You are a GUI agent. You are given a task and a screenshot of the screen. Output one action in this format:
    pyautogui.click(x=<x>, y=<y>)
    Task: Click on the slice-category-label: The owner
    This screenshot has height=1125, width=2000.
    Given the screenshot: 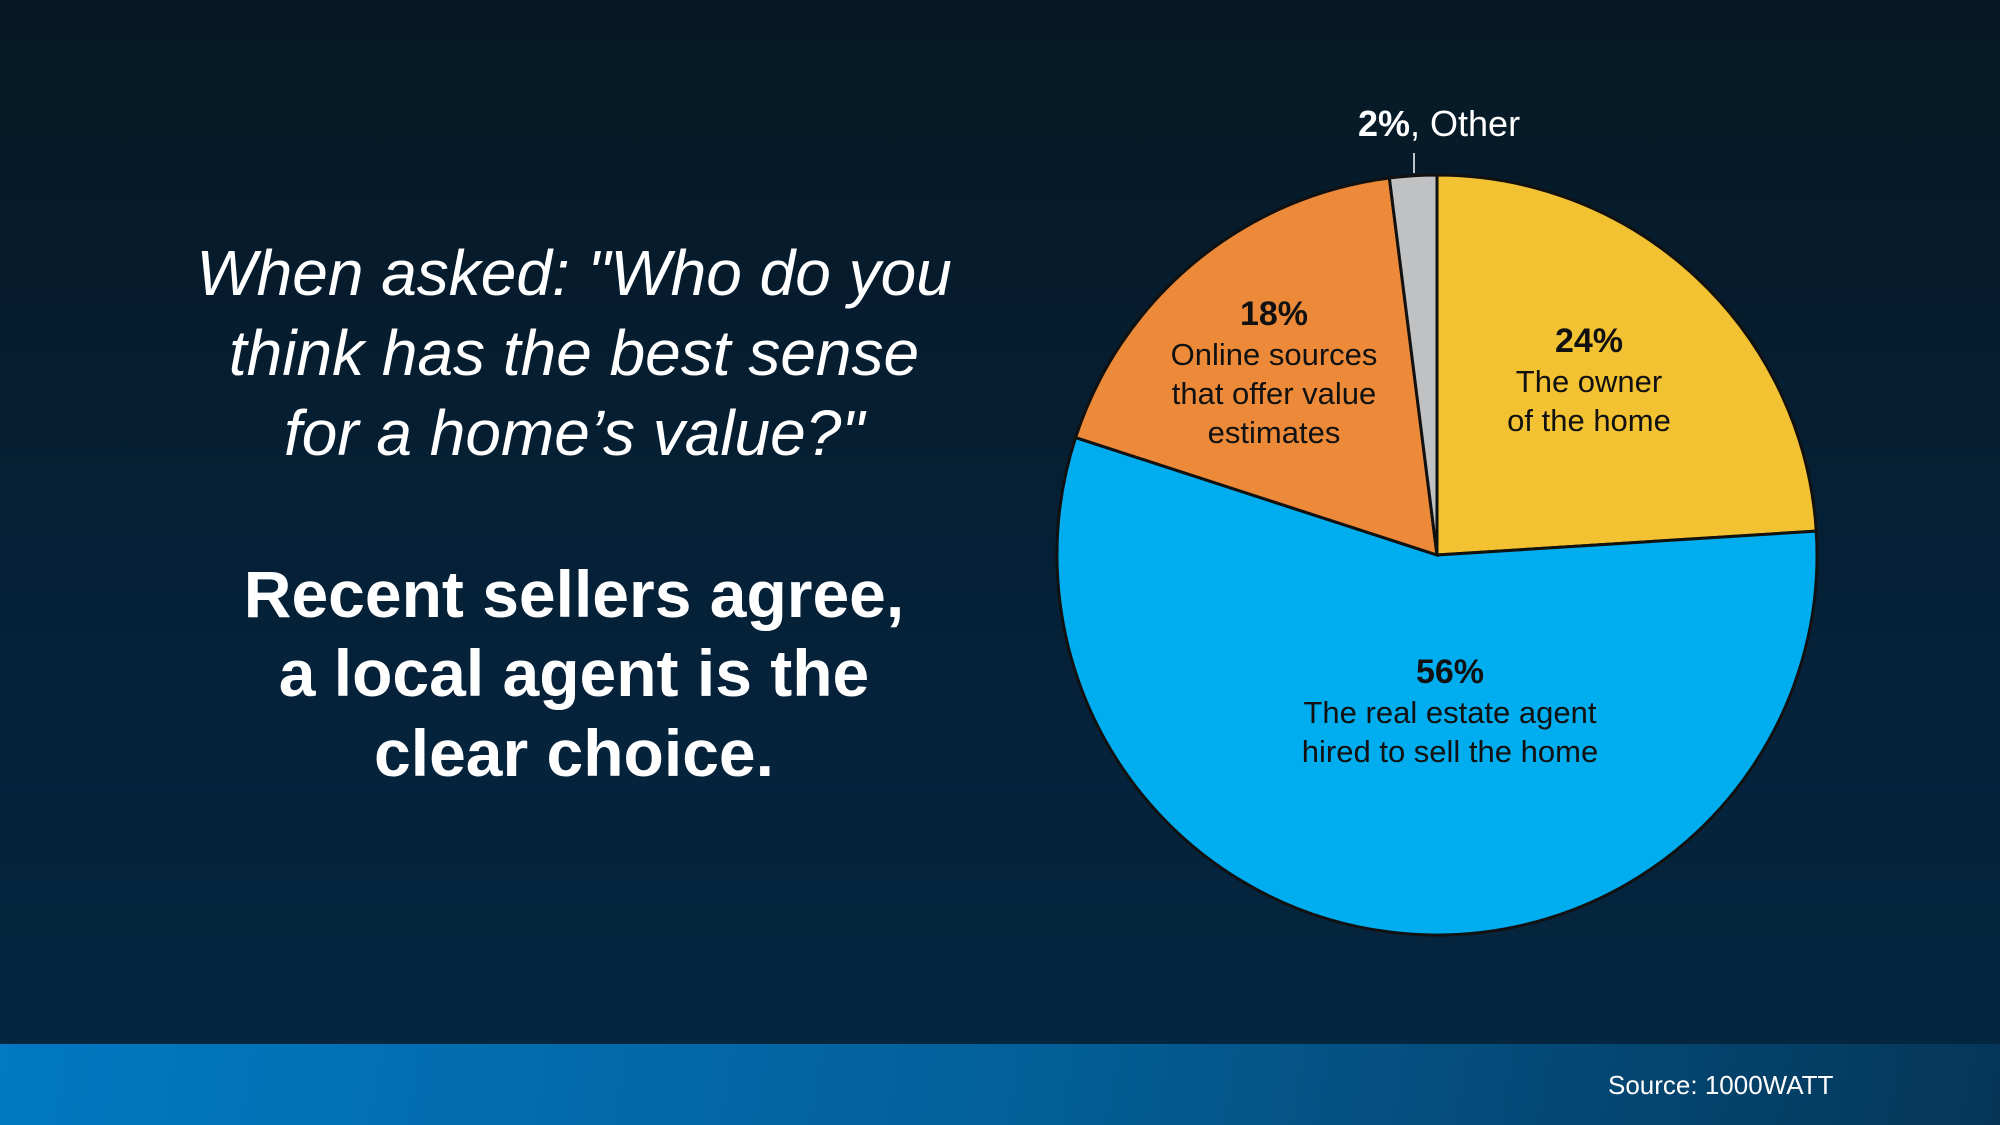 What is the action you would take?
    pyautogui.click(x=1589, y=381)
    